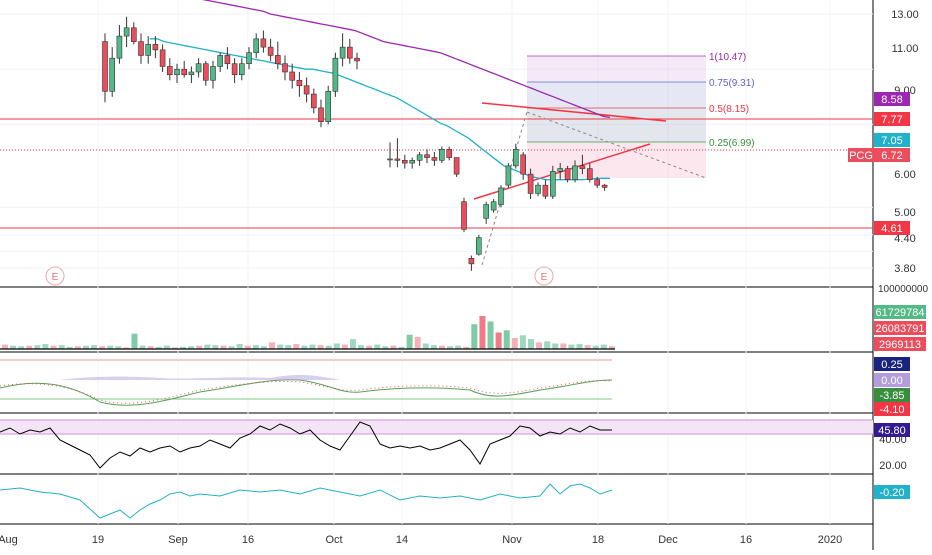  What do you see at coordinates (402, 540) in the screenshot?
I see `time-axis-label: 14` at bounding box center [402, 540].